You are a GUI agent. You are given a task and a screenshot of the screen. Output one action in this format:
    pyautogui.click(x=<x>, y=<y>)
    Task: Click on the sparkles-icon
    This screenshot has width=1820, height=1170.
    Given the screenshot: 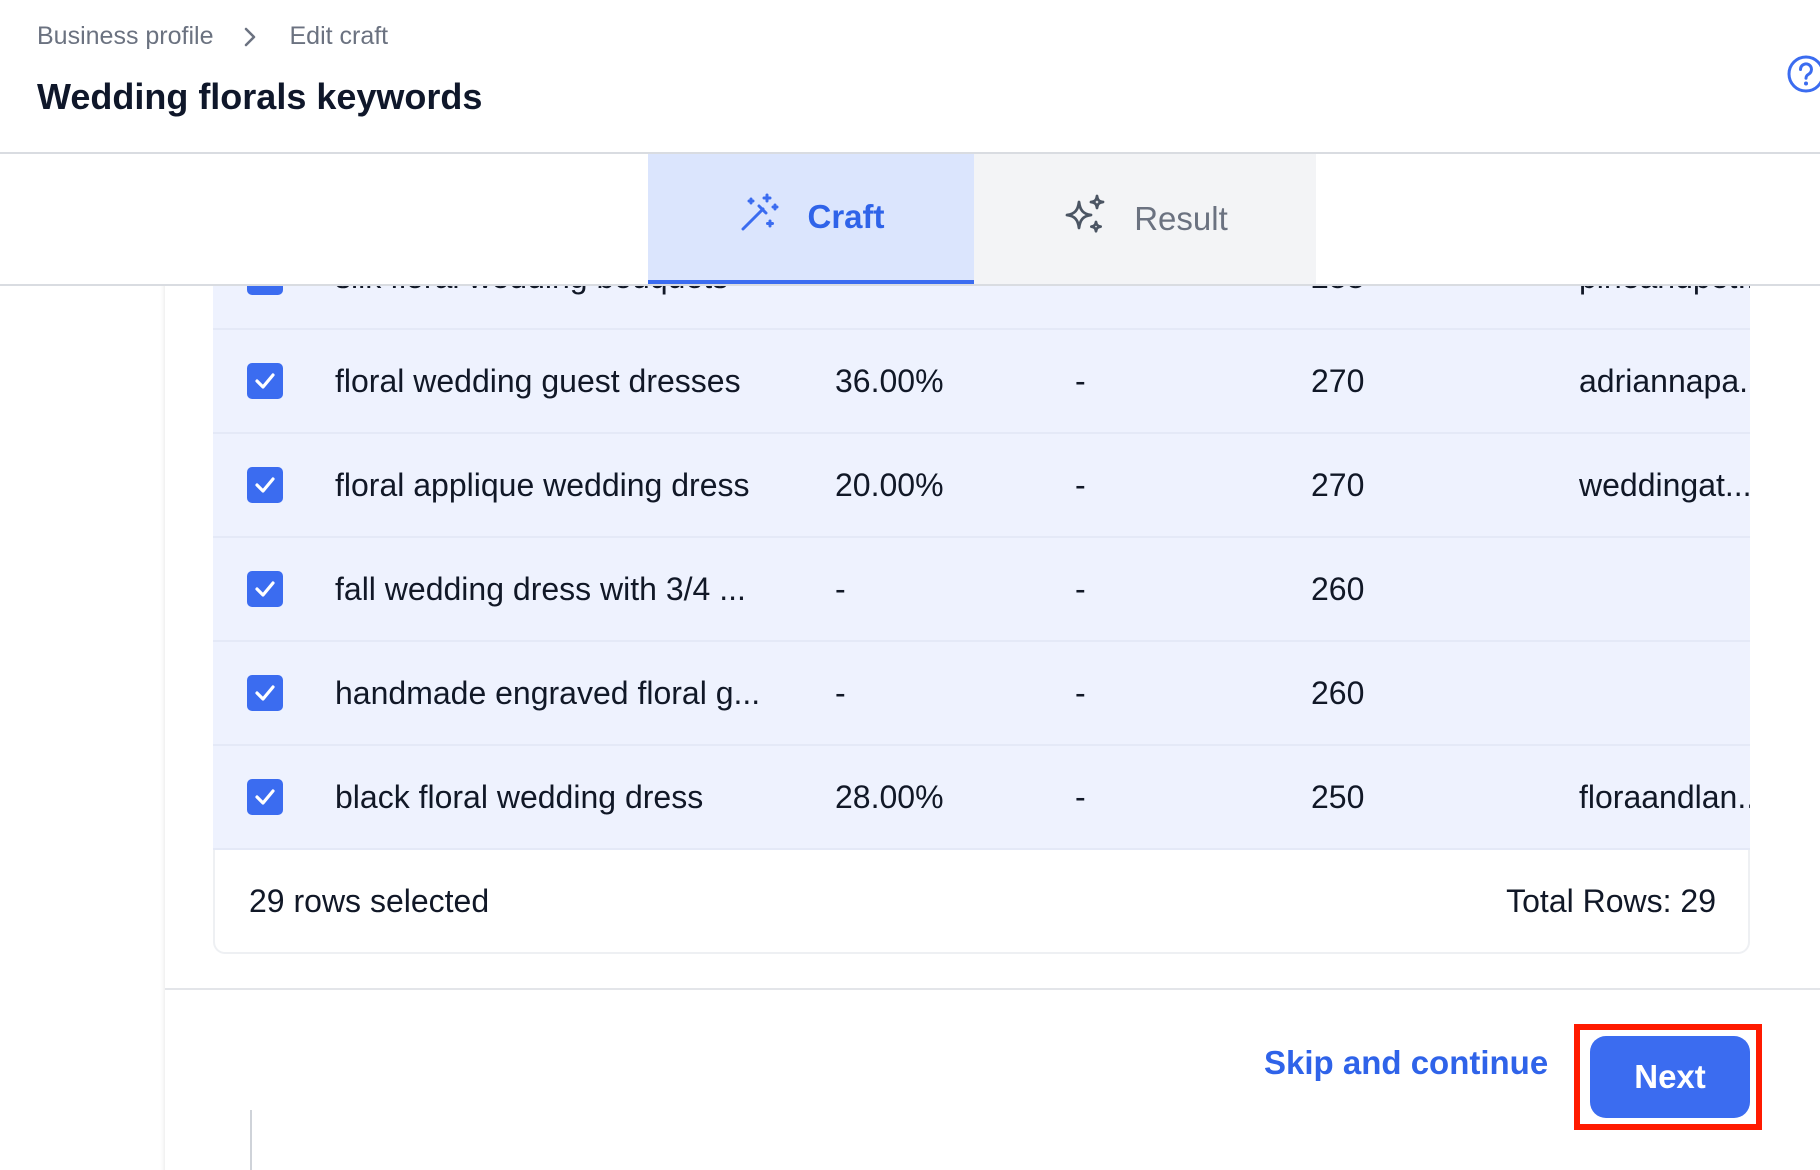 What is the action you would take?
    pyautogui.click(x=1085, y=219)
    